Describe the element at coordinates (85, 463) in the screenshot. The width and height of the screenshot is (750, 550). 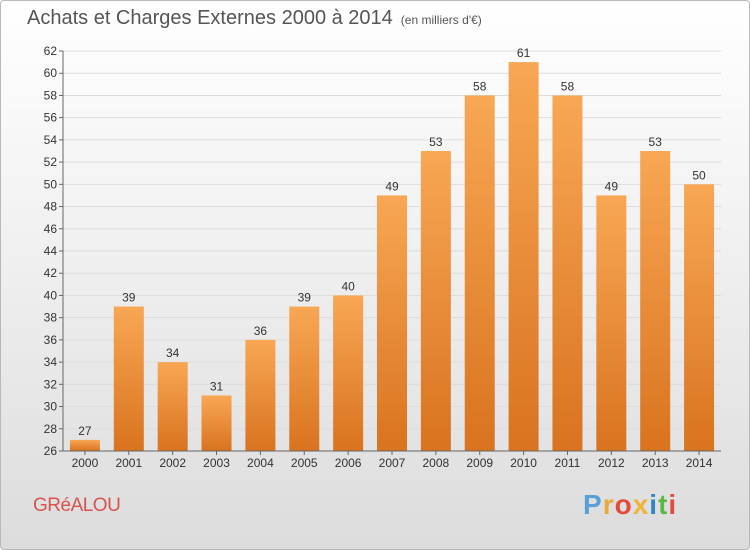
I see `x-tick-label: 2000` at that location.